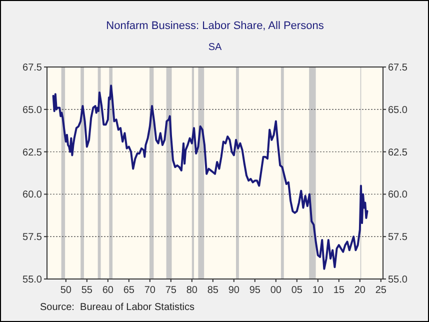 The height and width of the screenshot is (322, 429). I want to click on chart-title: Nonfarm Business: Labor Share, All Persons, so click(215, 26).